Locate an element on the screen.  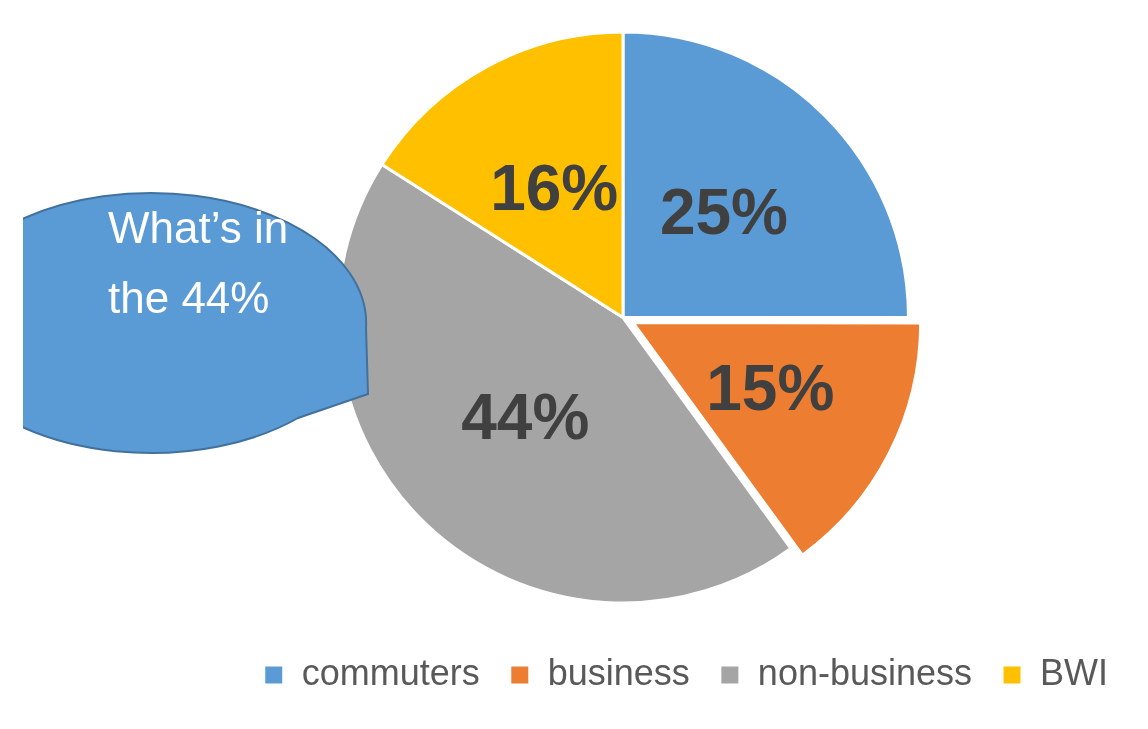
legend-label: BWI is located at coordinates (1074, 672).